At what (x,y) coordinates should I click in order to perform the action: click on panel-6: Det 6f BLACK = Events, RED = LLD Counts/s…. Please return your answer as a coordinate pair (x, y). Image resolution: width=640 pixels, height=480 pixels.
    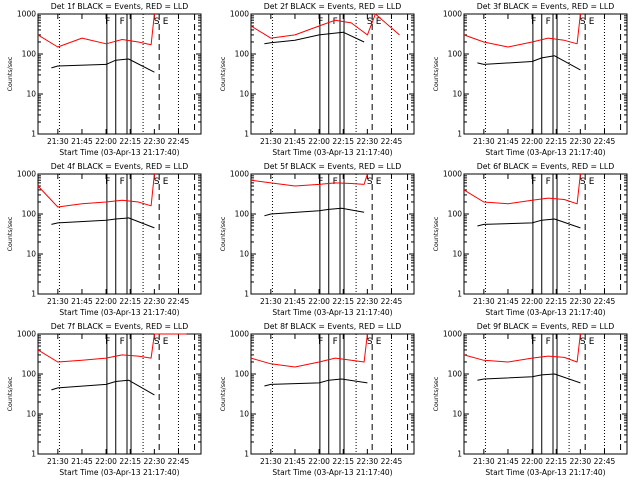
    Looking at the image, I should click on (530, 239).